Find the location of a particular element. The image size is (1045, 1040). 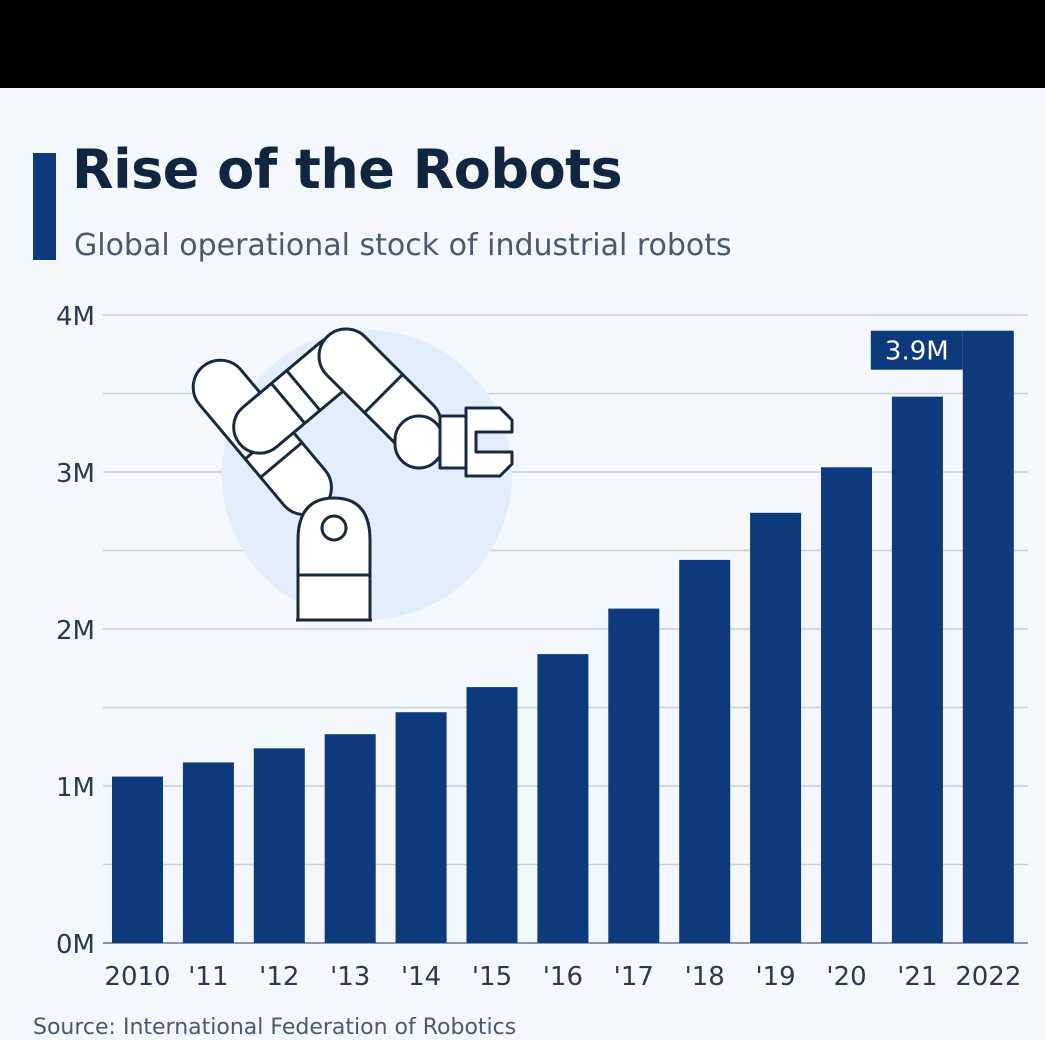

annotation: 3.9M is located at coordinates (916, 350).